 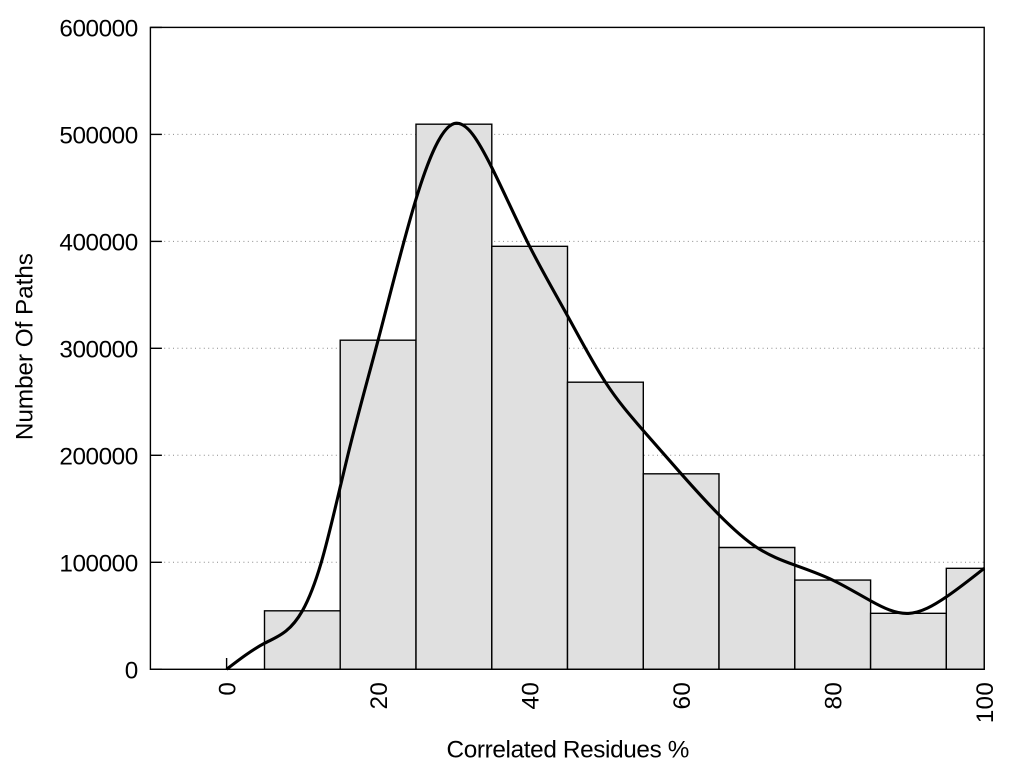 I want to click on svg-text: 400000, so click(x=98, y=243).